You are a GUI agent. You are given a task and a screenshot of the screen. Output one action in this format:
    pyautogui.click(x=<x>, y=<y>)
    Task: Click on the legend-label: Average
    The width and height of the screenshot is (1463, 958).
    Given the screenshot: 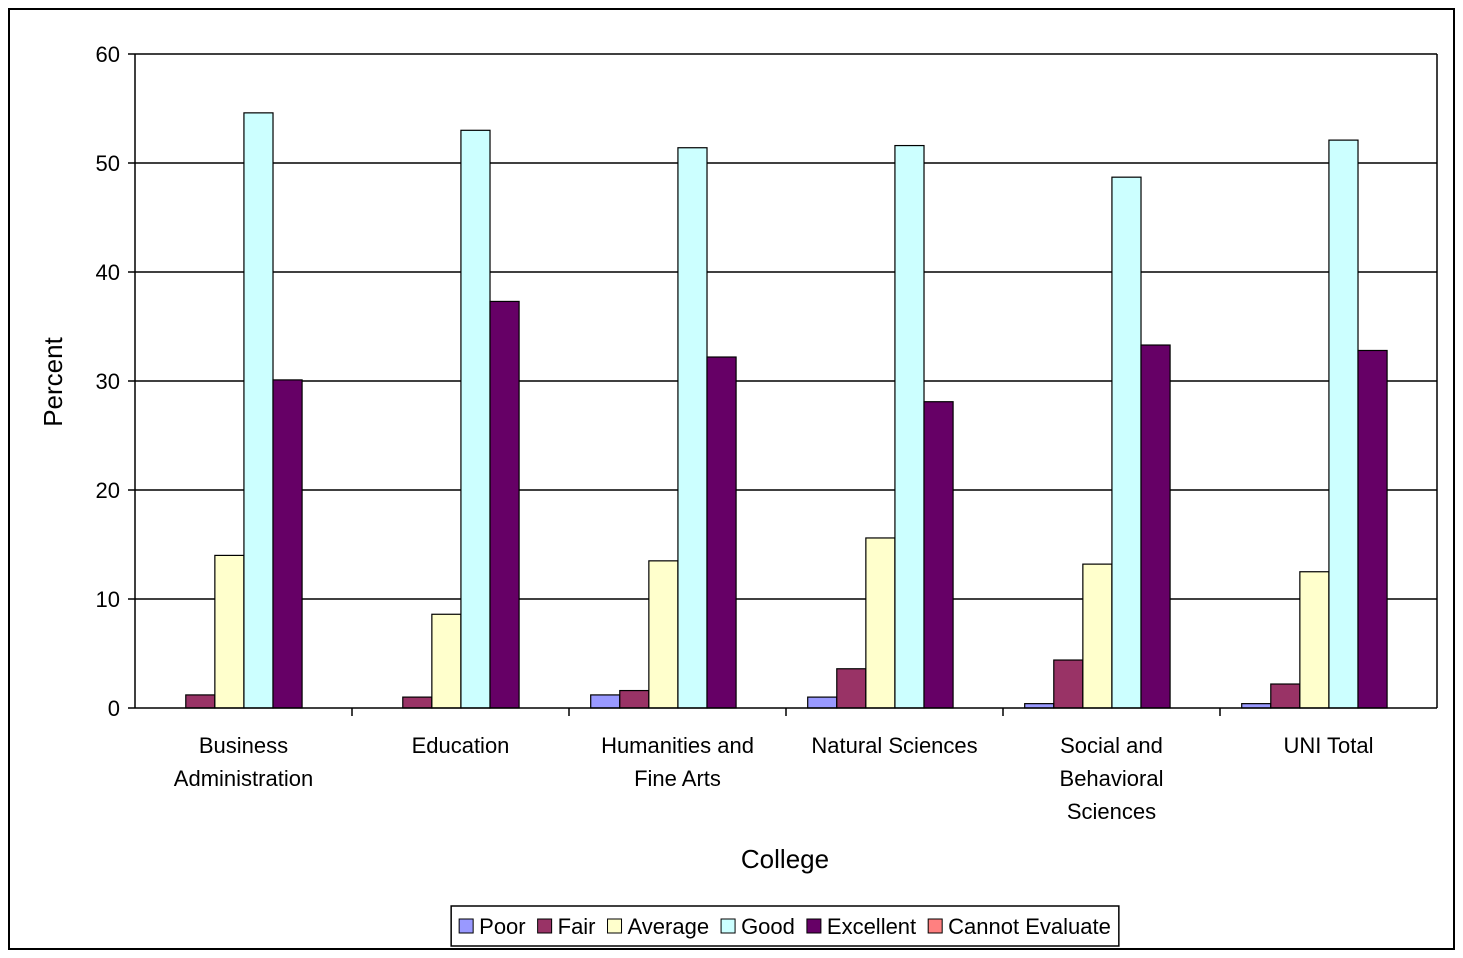 What is the action you would take?
    pyautogui.click(x=669, y=926)
    